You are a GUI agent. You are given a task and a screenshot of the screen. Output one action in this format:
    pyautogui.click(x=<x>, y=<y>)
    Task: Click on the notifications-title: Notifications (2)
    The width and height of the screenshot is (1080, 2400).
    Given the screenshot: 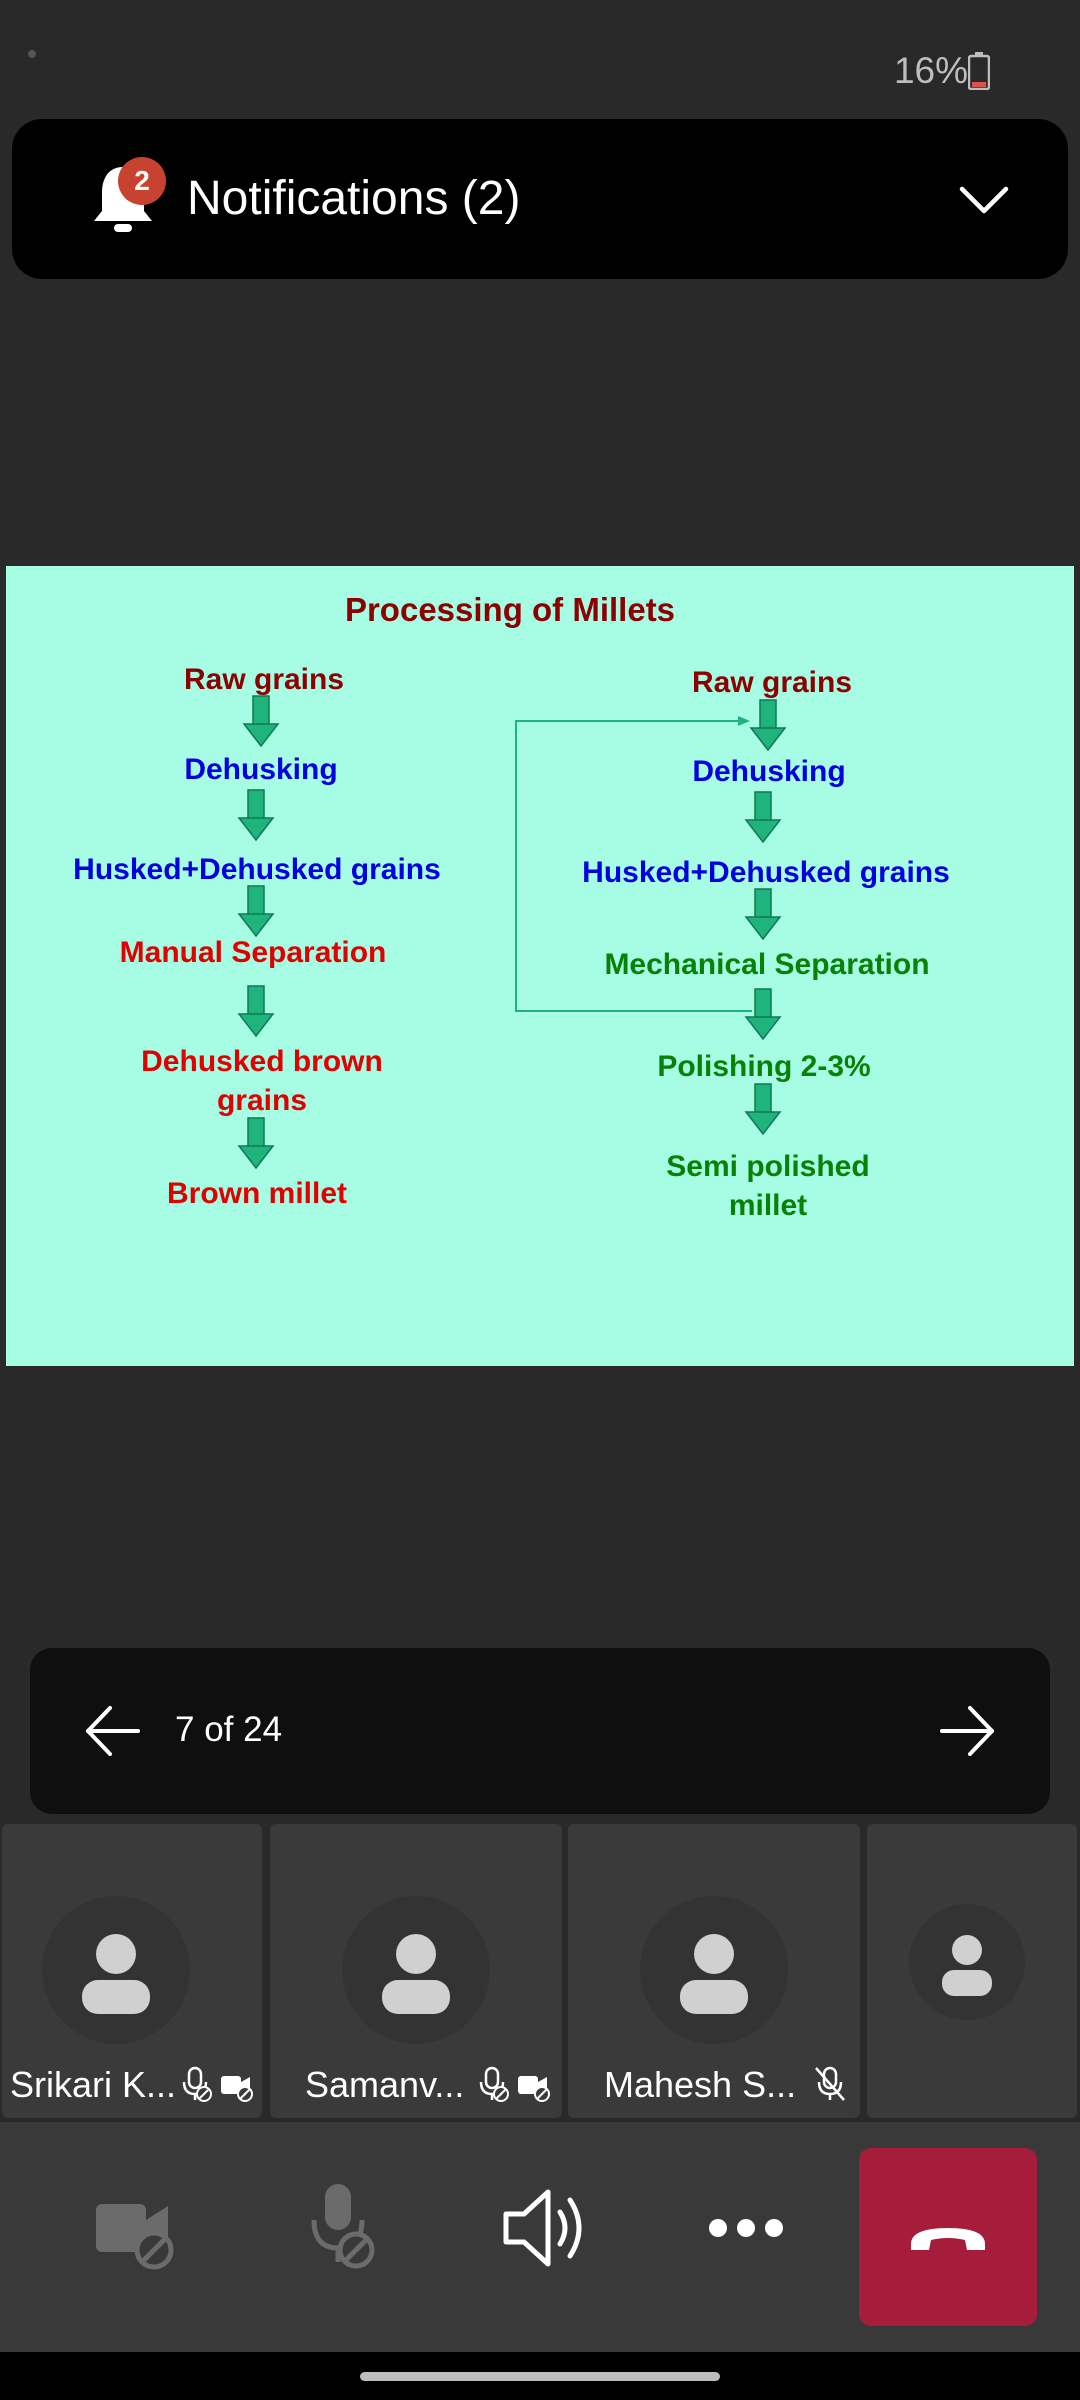 What is the action you would take?
    pyautogui.click(x=354, y=198)
    